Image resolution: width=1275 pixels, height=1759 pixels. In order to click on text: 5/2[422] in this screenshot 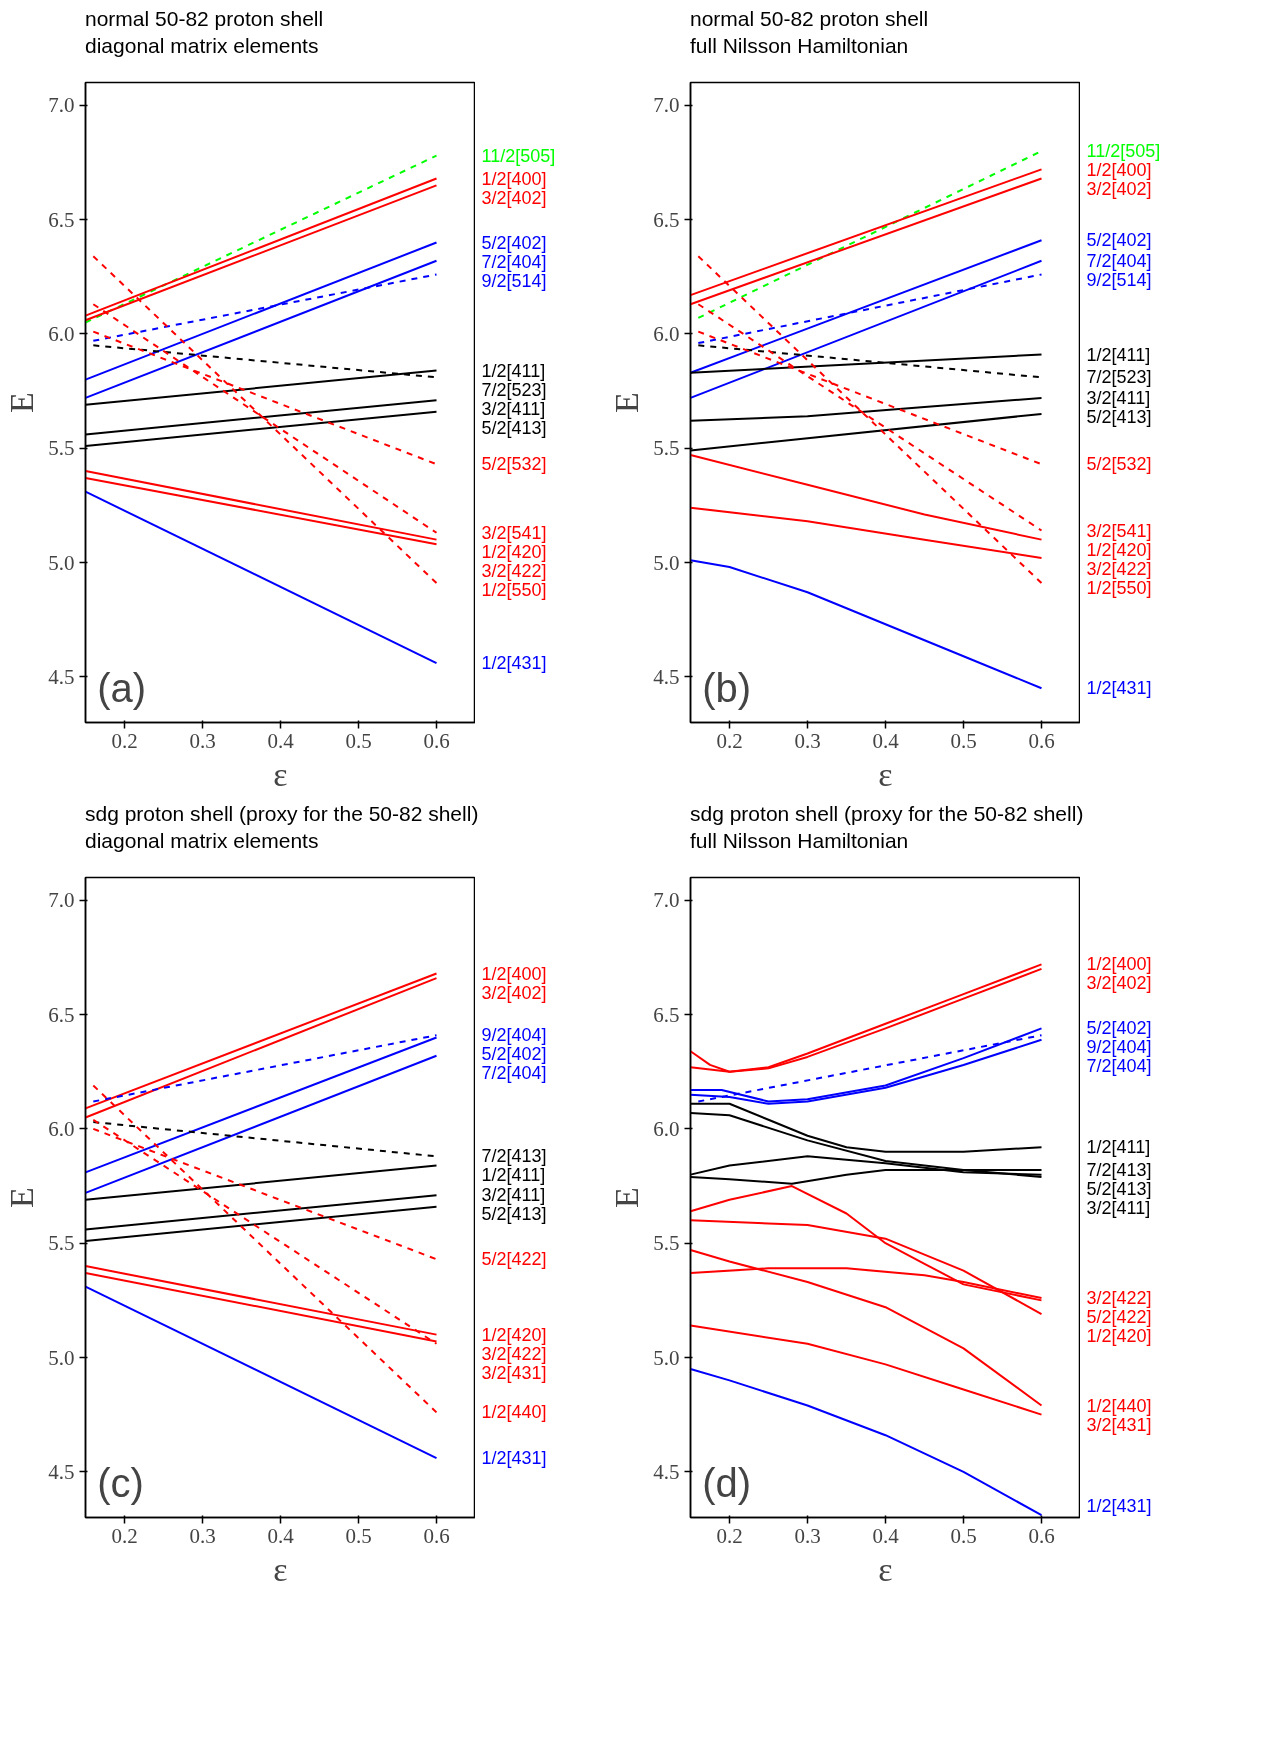, I will do `click(514, 1259)`.